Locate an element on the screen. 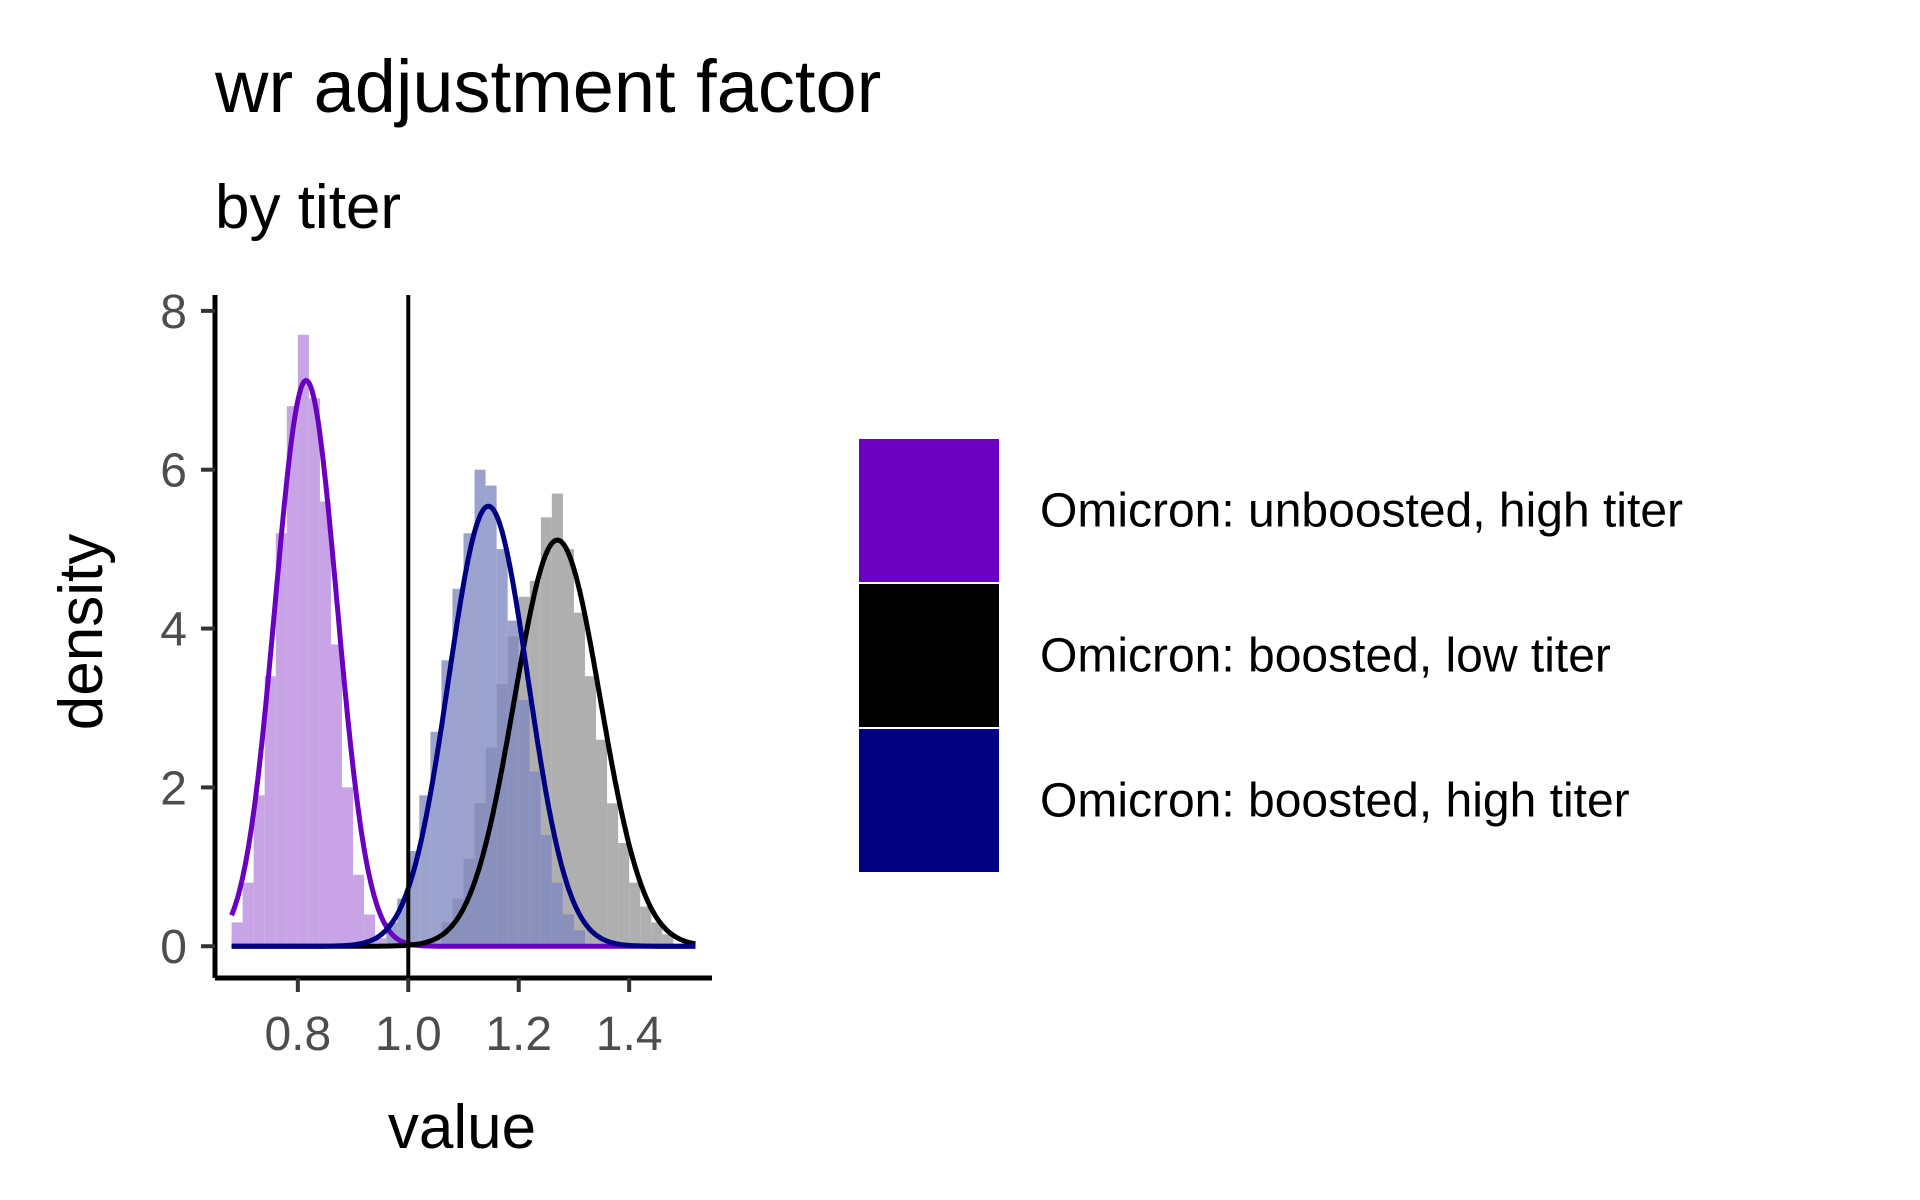 The height and width of the screenshot is (1200, 1920). chart-subtitle: by titer is located at coordinates (308, 207).